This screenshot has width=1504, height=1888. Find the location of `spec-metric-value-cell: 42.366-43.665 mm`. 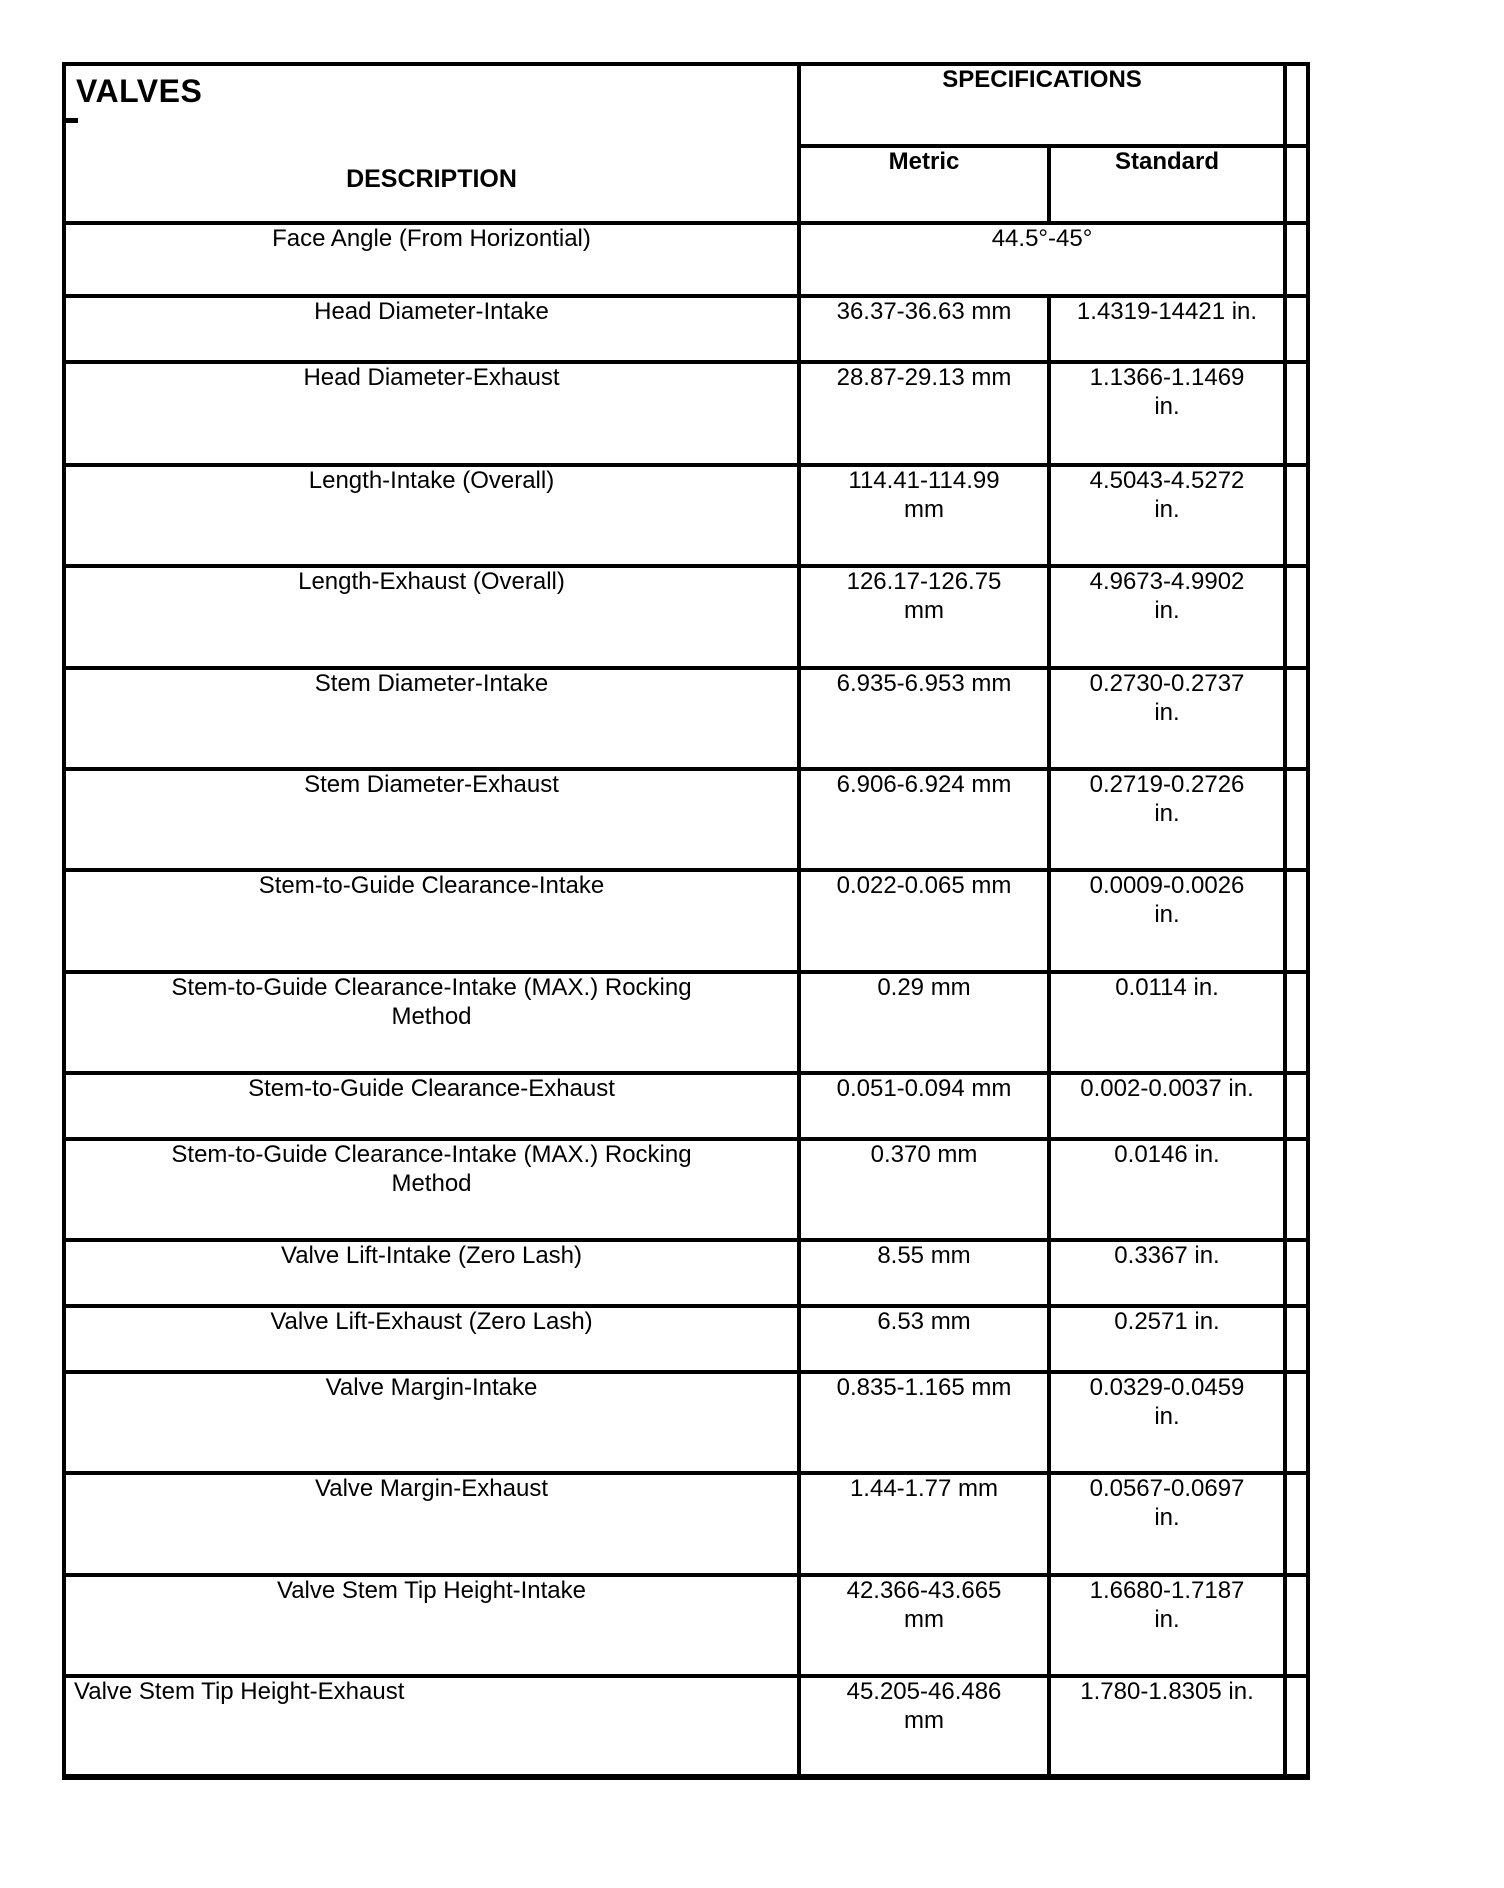

spec-metric-value-cell: 42.366-43.665 mm is located at coordinates (924, 1625).